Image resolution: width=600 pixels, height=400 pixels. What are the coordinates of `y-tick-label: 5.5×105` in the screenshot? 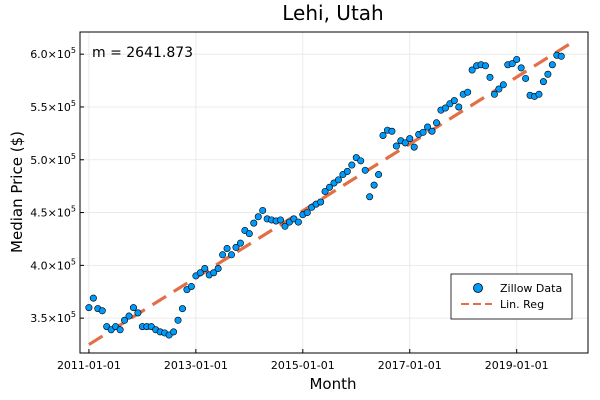 It's located at (53, 106).